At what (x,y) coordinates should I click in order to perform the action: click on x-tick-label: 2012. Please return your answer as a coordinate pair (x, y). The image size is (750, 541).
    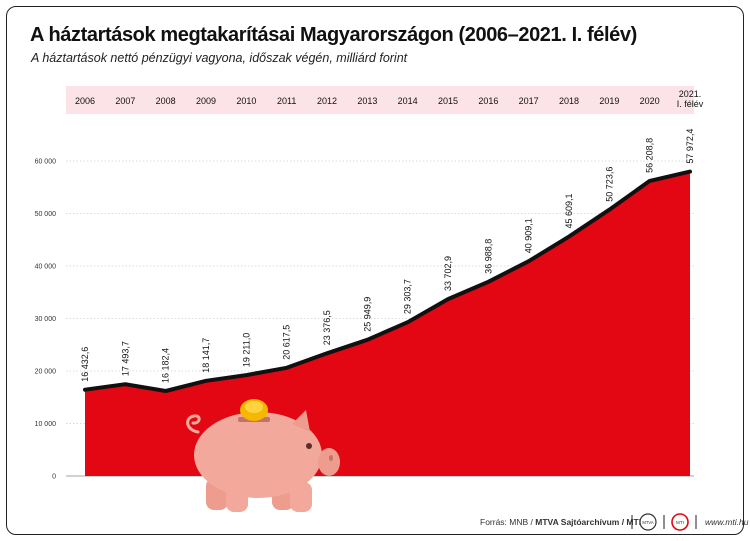
    Looking at the image, I should click on (327, 101).